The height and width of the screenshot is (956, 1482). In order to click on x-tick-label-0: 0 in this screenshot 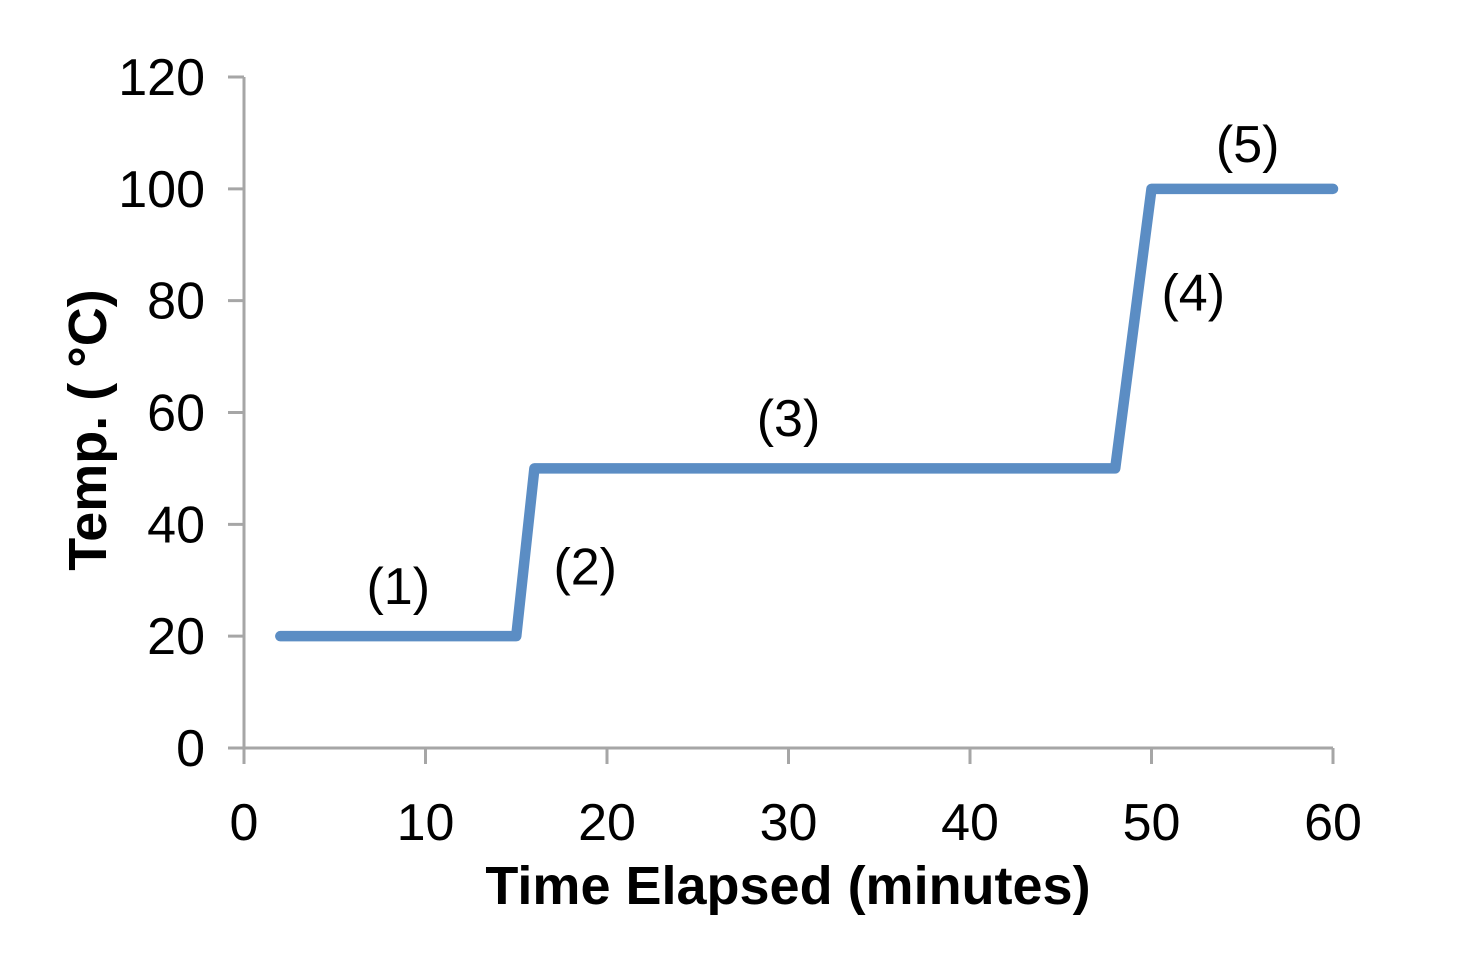, I will do `click(244, 823)`.